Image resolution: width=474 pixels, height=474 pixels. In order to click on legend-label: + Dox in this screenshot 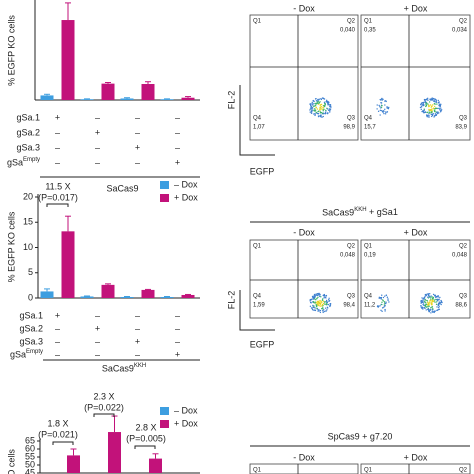, I will do `click(186, 197)`.